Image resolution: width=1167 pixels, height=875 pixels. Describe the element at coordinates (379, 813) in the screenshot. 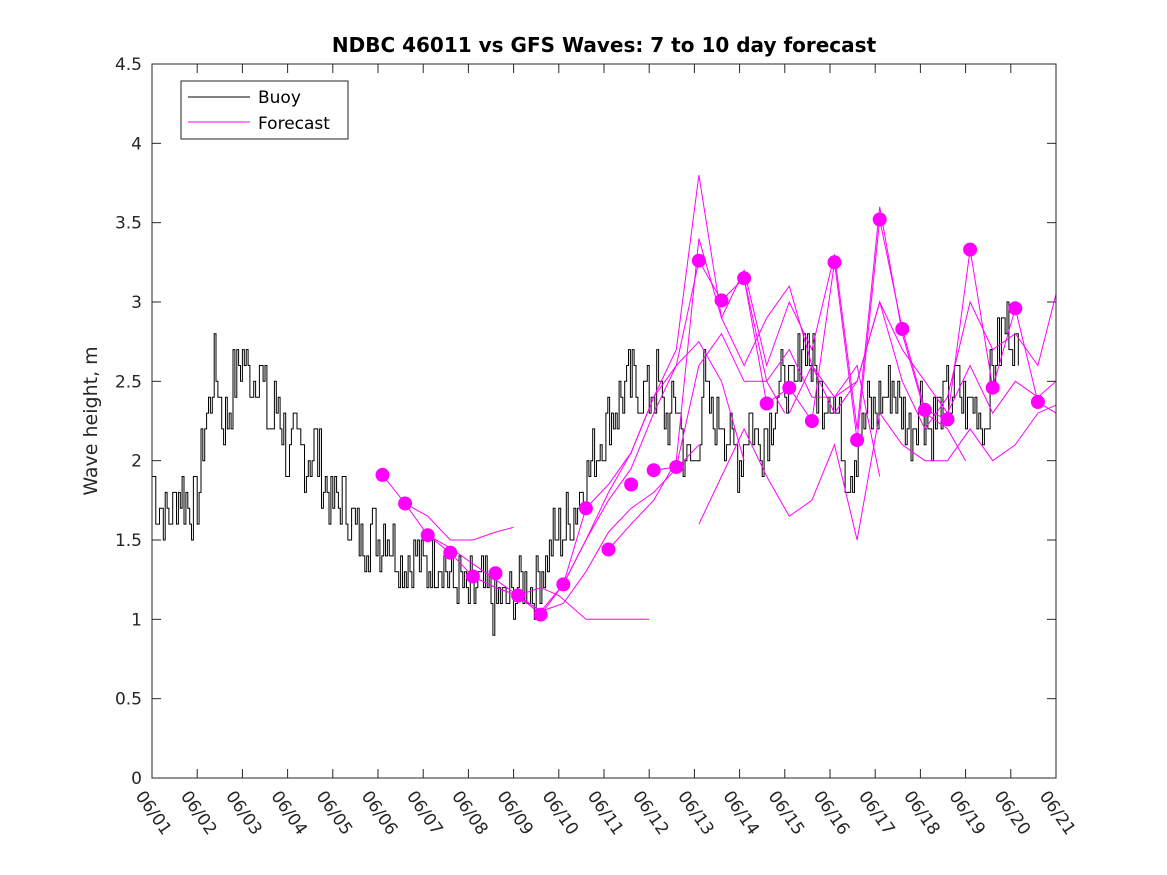

I see `x-tick-label: 06/06` at that location.